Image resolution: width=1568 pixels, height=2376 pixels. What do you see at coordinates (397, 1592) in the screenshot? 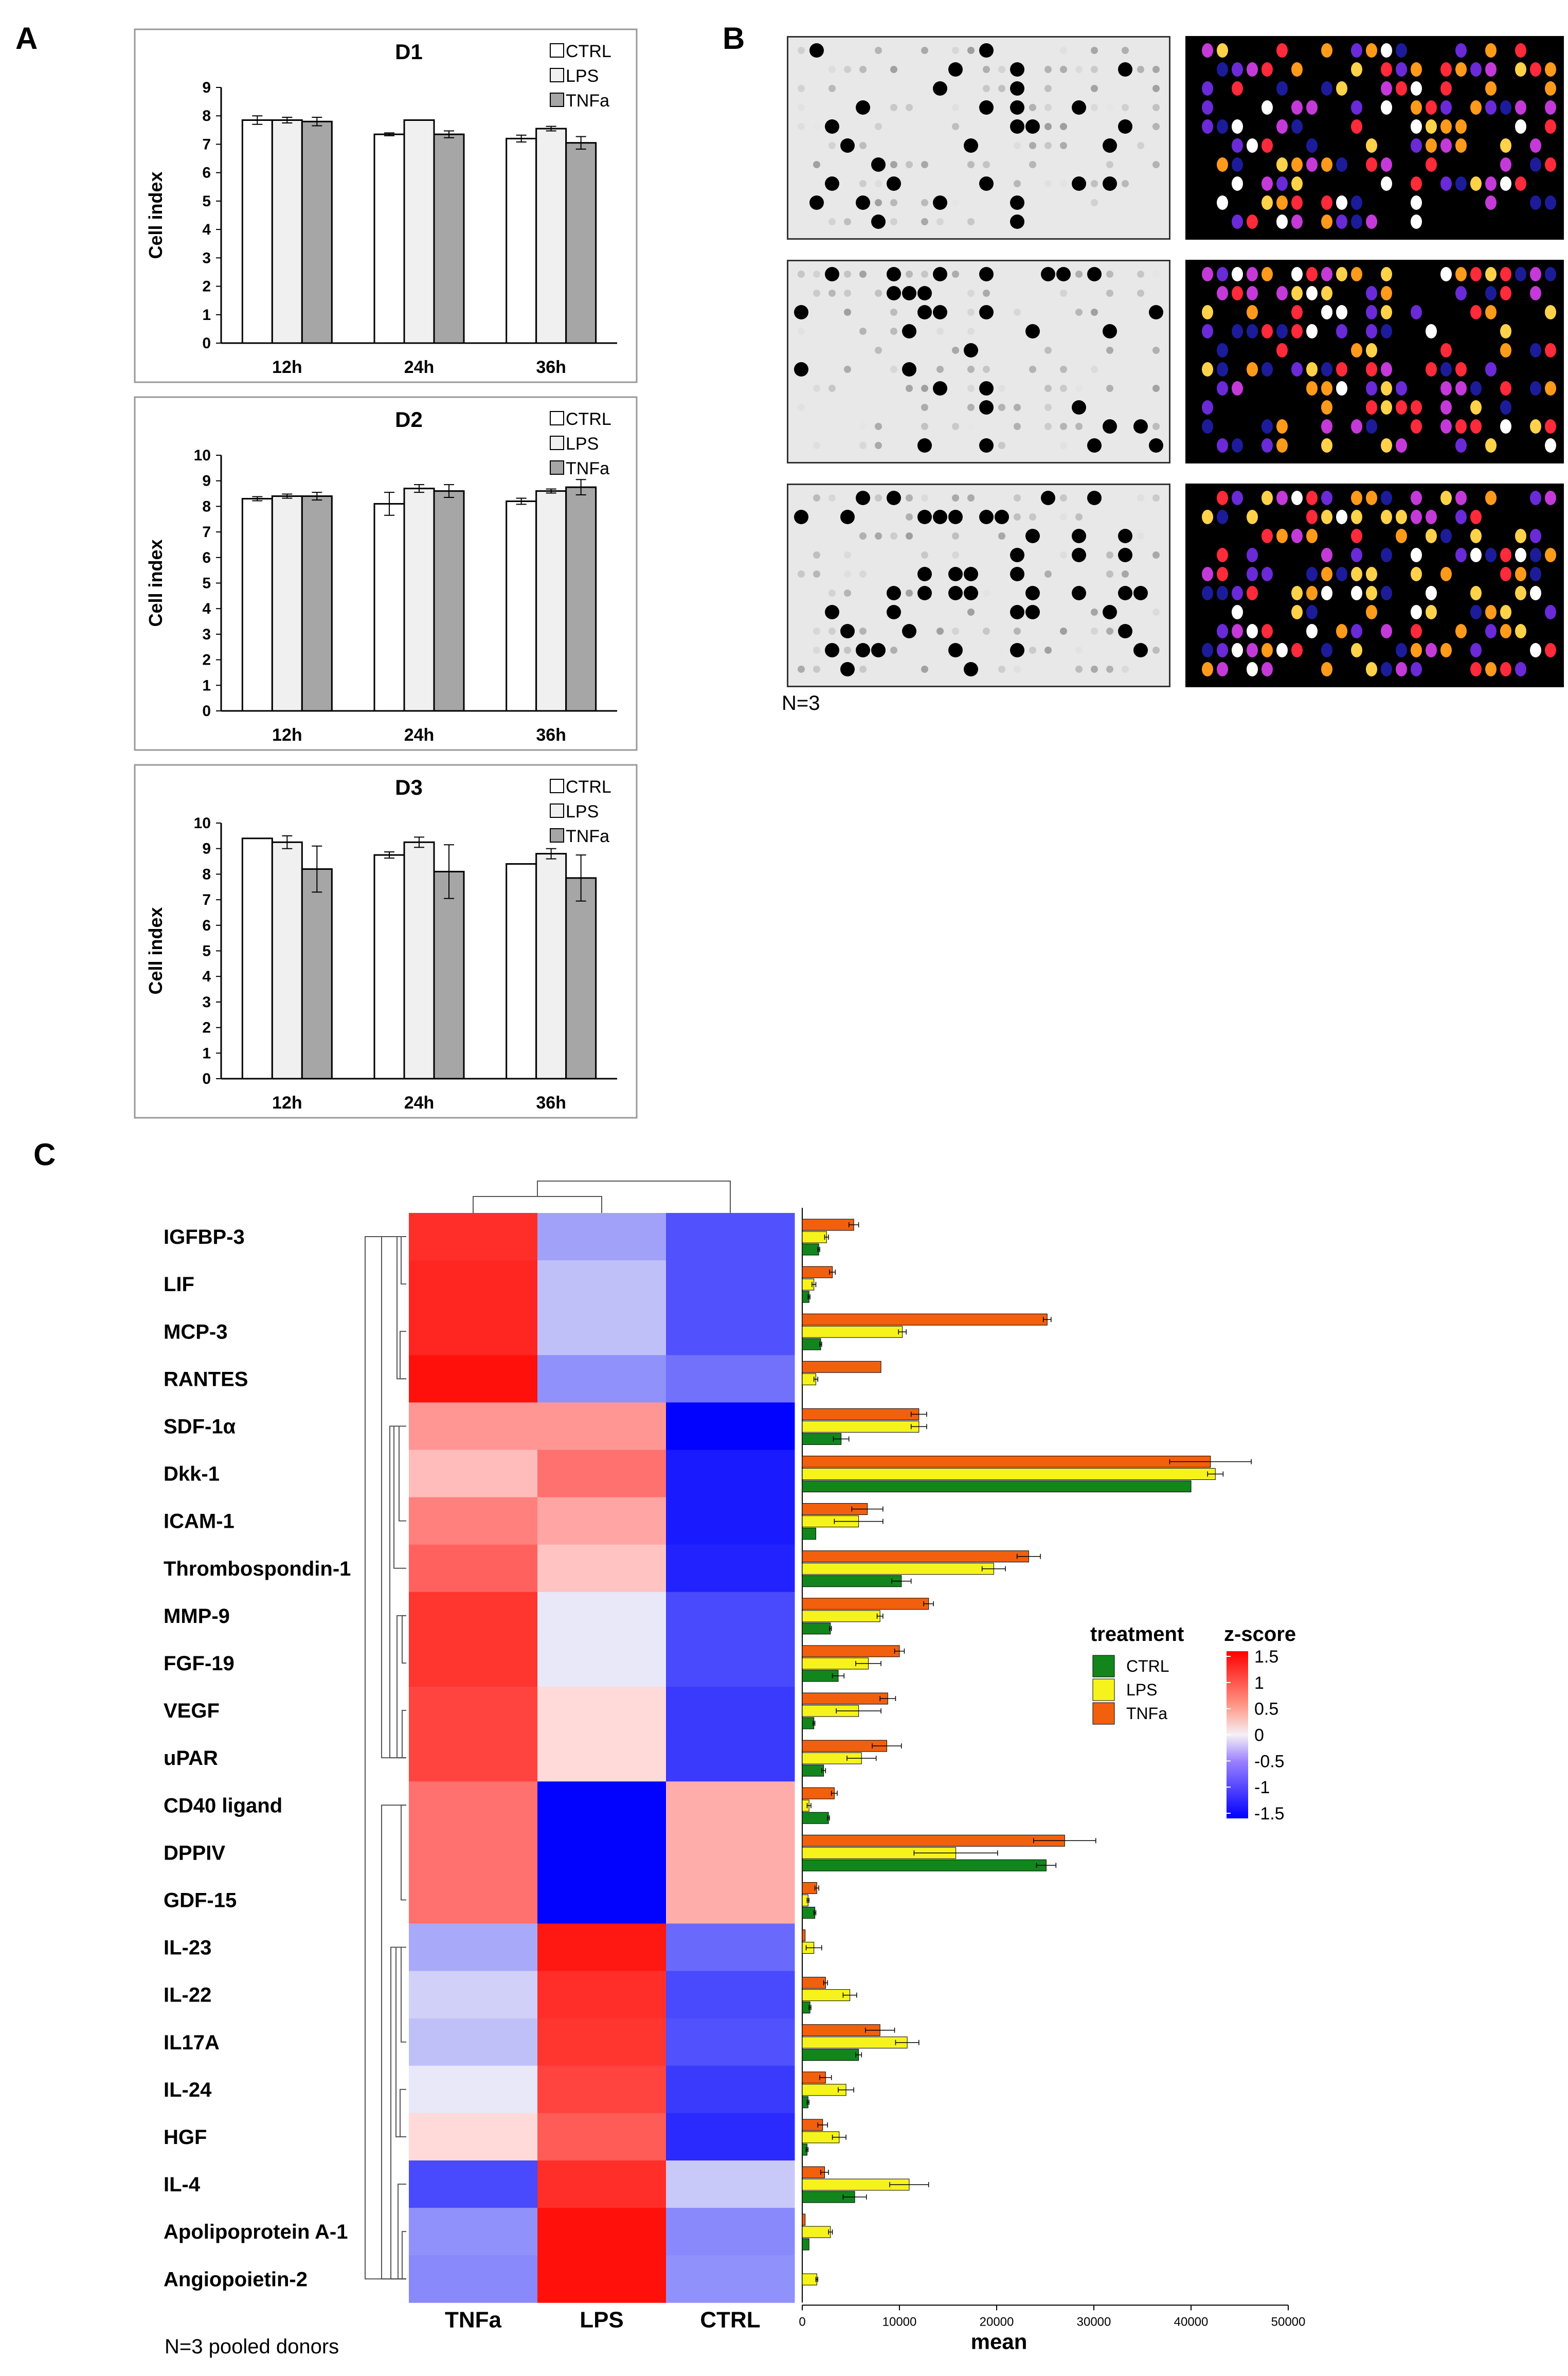
I see `row-dendrogram` at bounding box center [397, 1592].